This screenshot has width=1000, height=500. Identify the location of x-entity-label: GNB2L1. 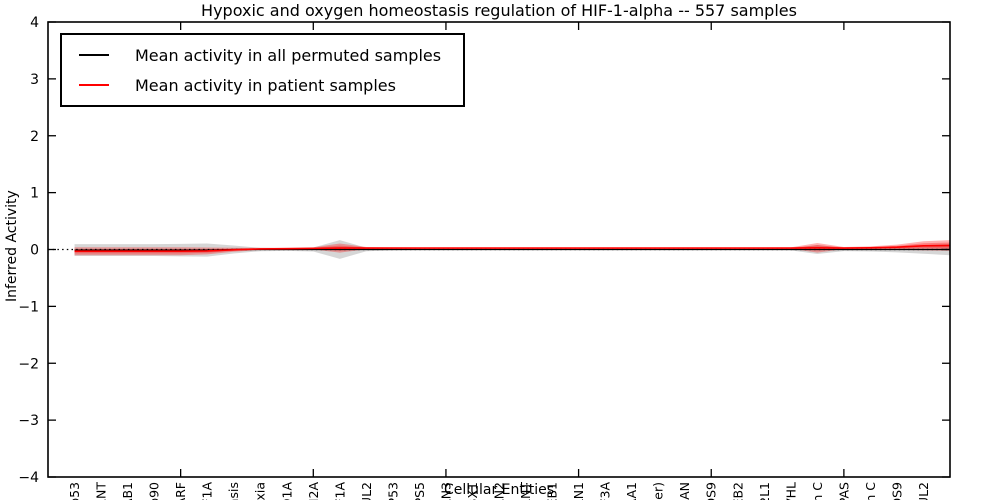
(764, 491).